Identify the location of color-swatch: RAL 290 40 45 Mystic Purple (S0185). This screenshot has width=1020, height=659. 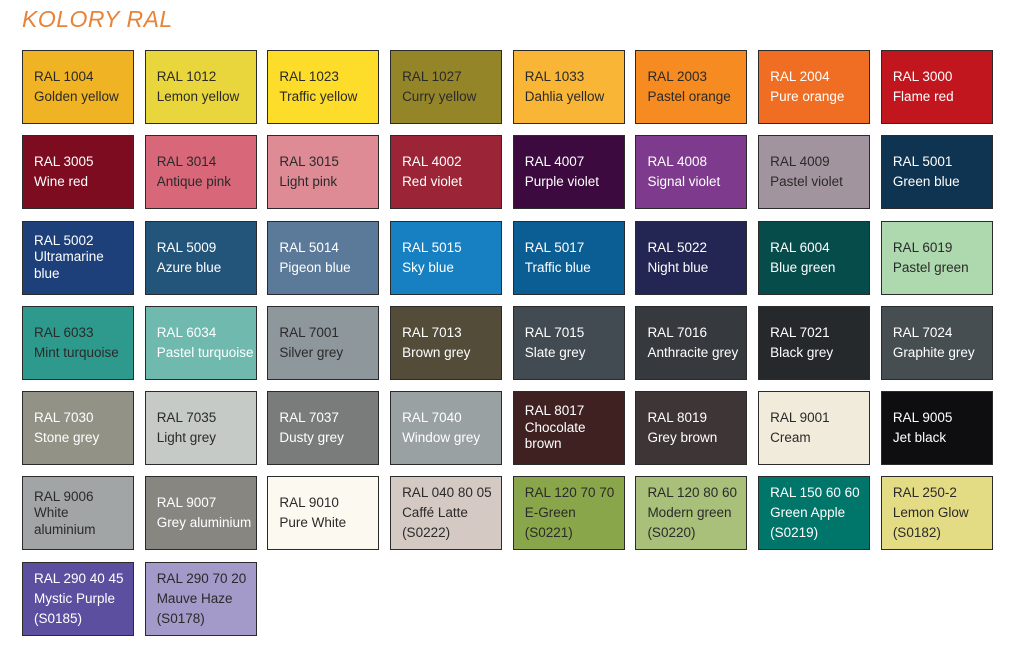
(78, 598).